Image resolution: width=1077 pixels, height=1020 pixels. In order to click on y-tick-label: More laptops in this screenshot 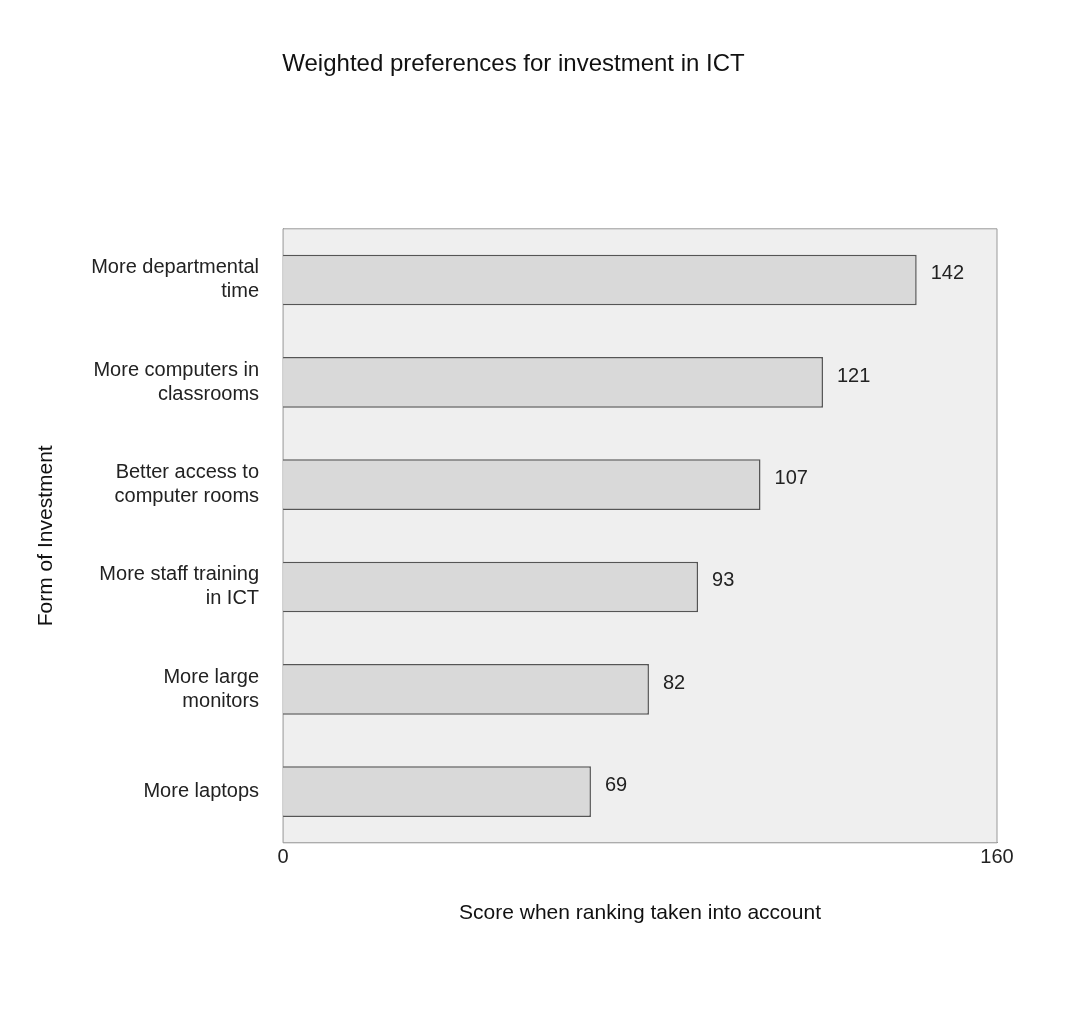, I will do `click(201, 790)`.